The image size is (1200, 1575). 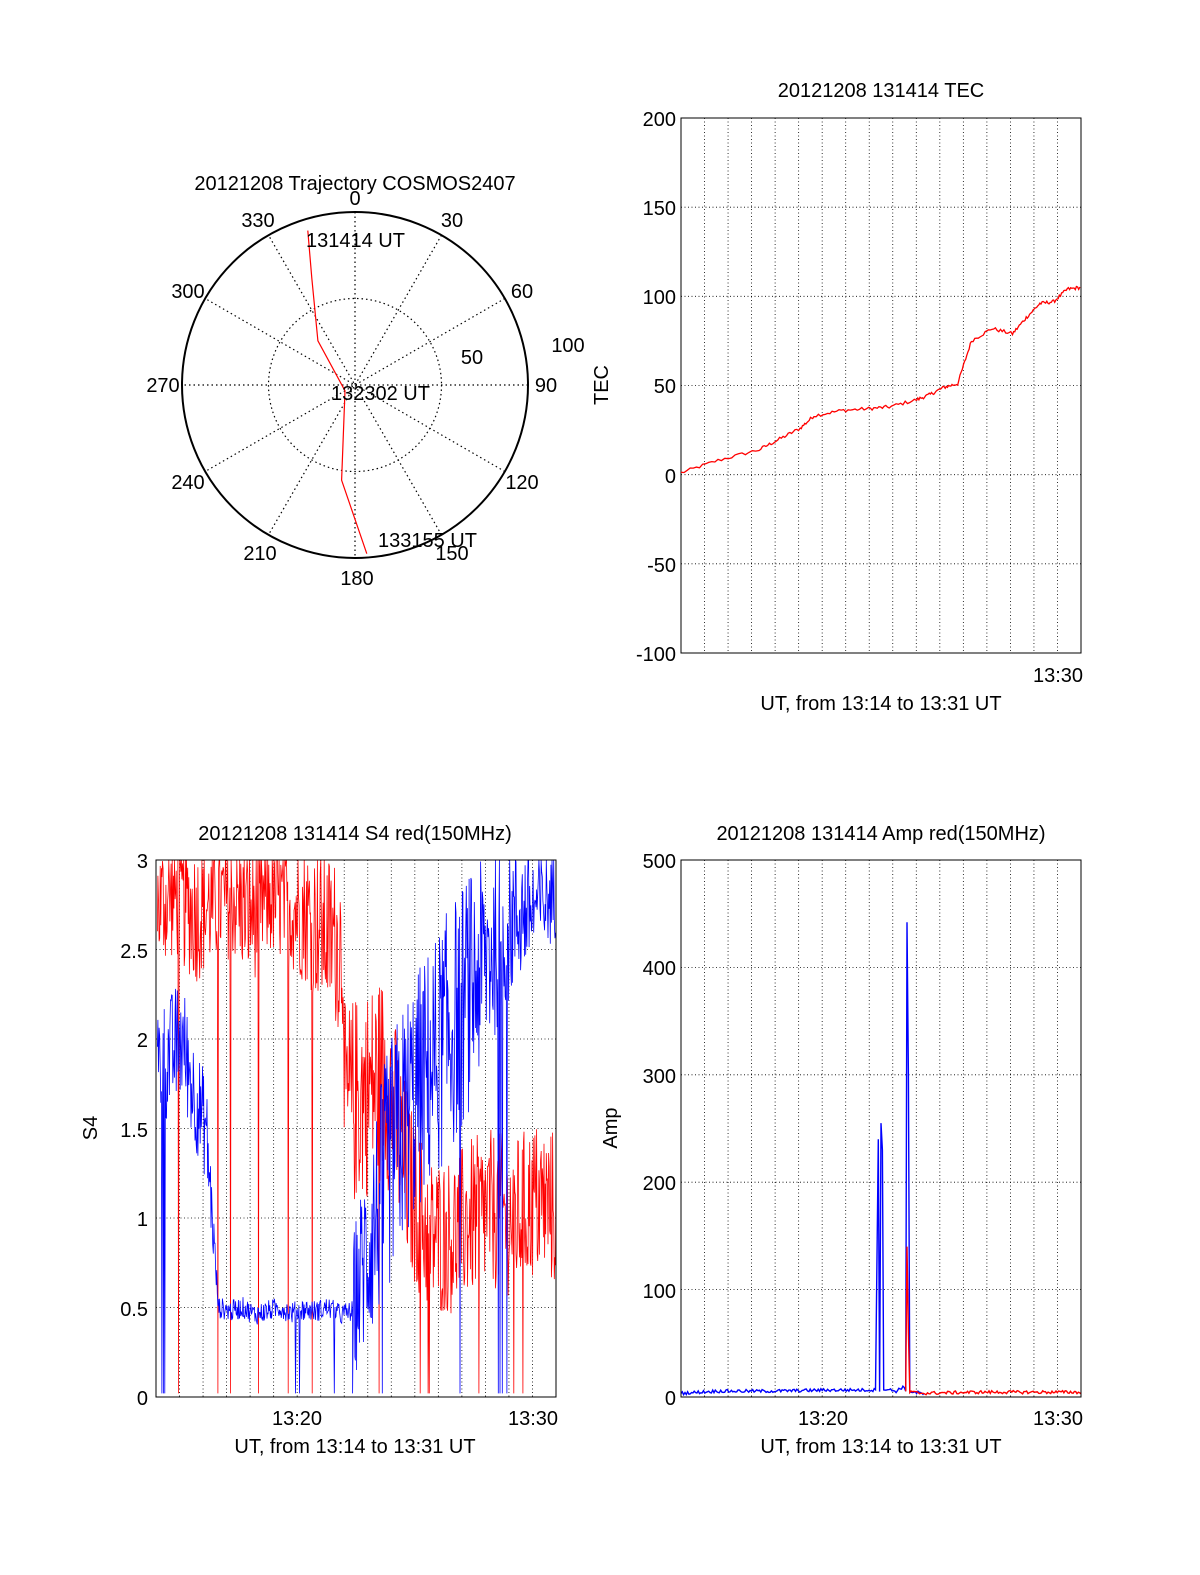 I want to click on amp-series-blue, so click(x=802, y=1159).